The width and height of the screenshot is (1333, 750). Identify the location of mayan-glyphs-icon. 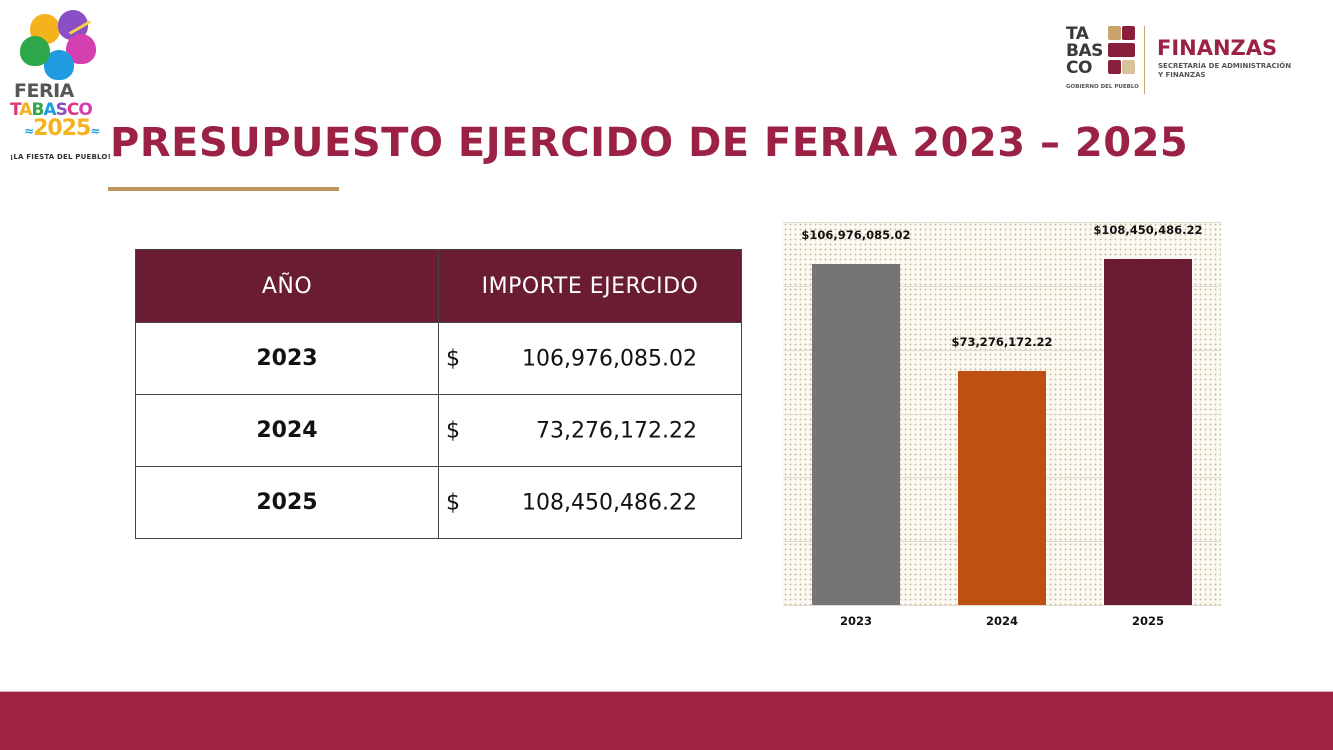
(1123, 52).